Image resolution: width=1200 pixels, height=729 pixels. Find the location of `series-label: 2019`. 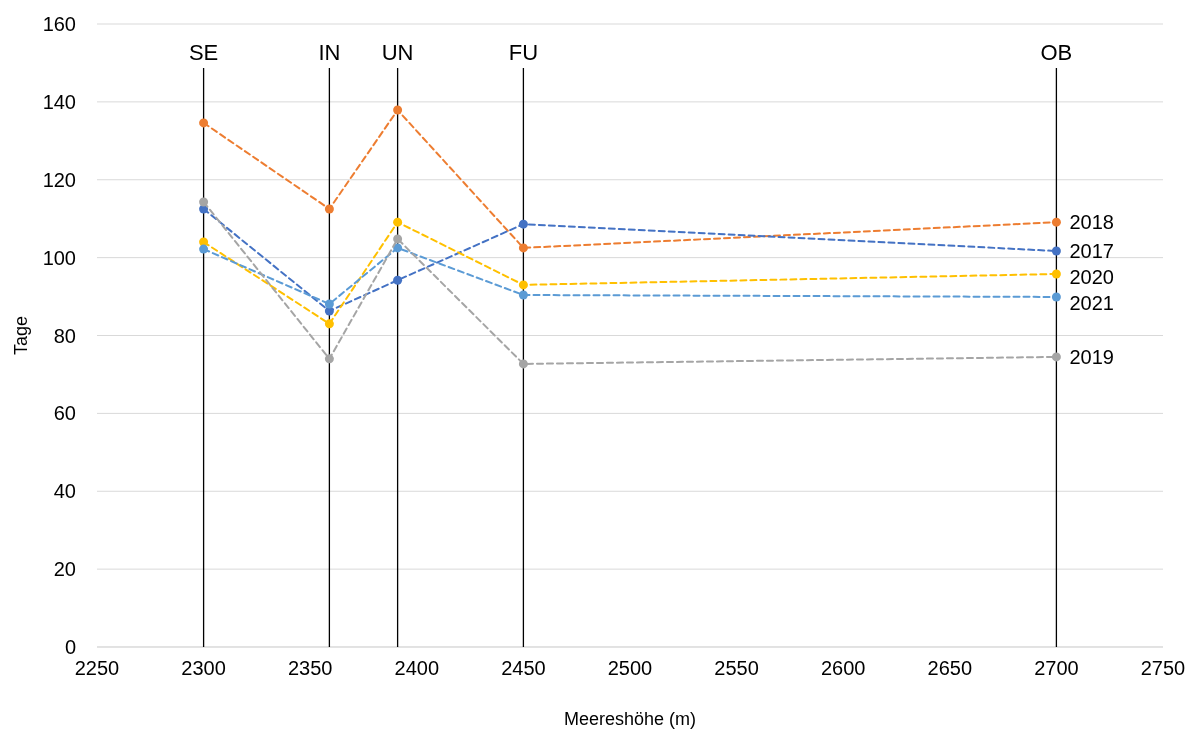

series-label: 2019 is located at coordinates (1091, 356).